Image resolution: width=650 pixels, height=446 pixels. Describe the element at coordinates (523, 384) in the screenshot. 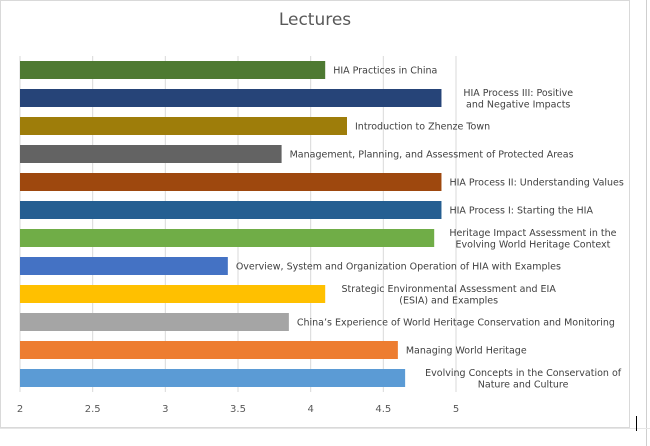

I see `bar-label: Nature and Culture` at that location.